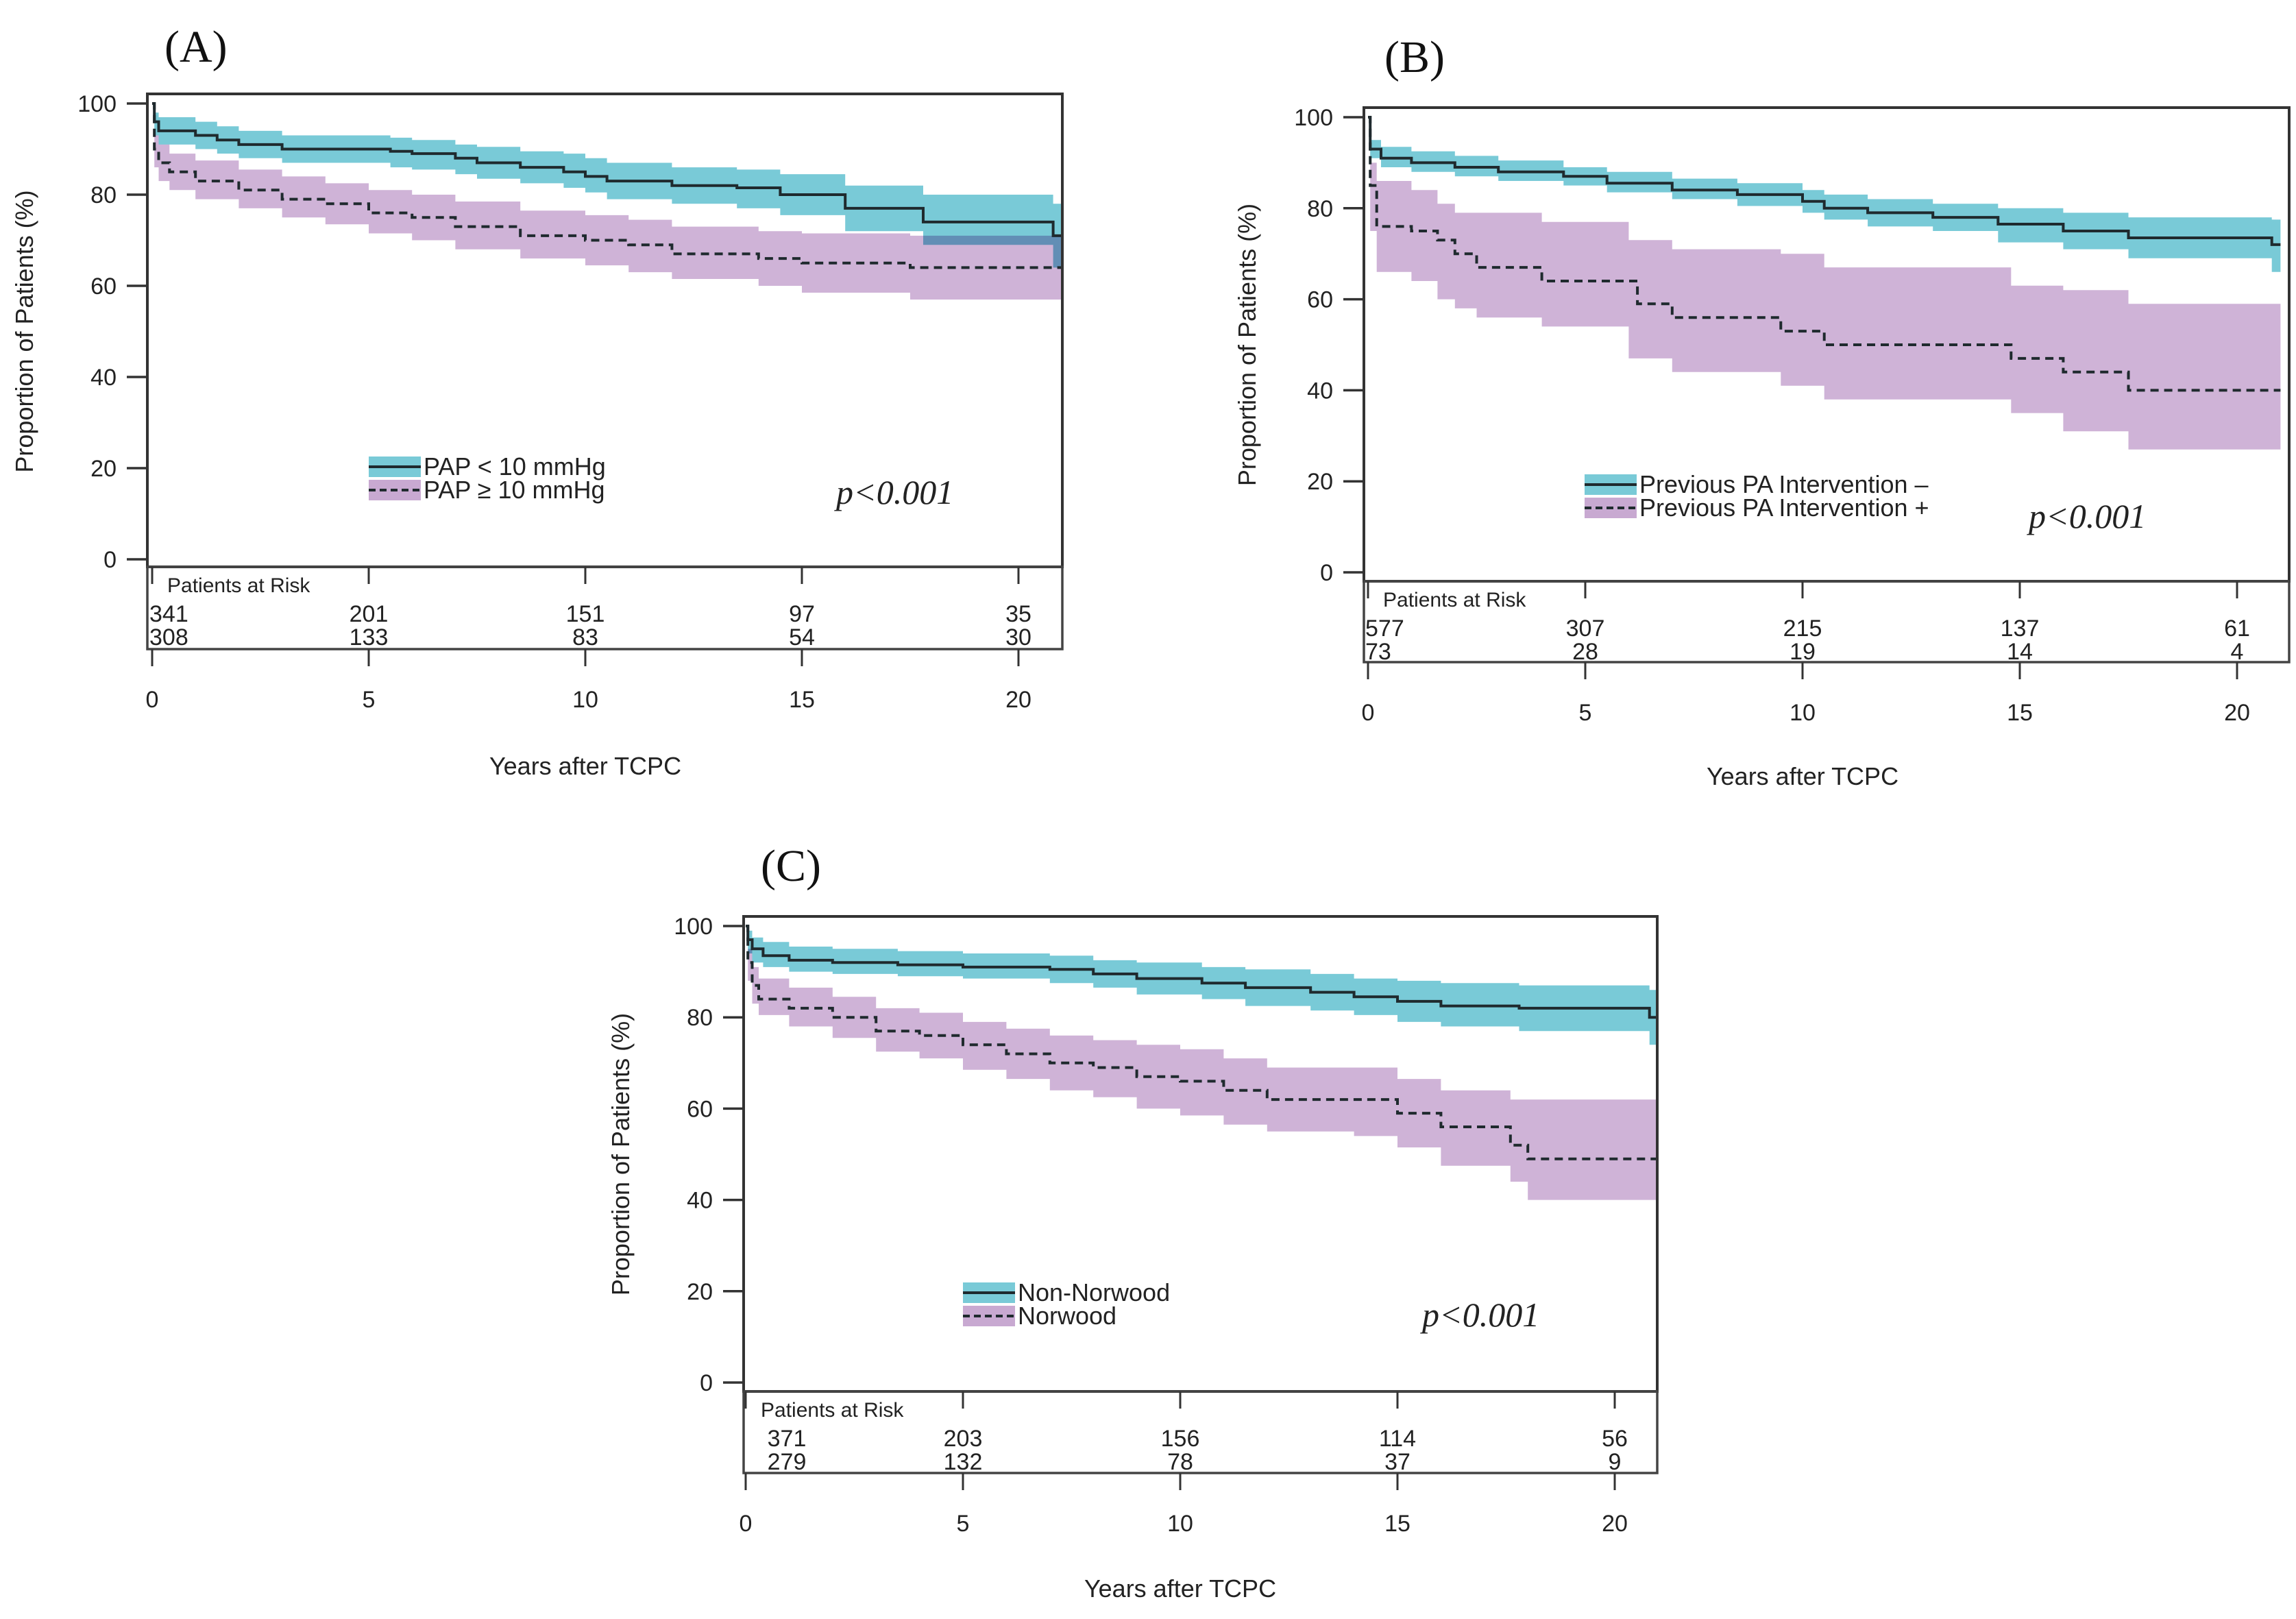 The width and height of the screenshot is (2296, 1619). What do you see at coordinates (964, 1462) in the screenshot?
I see `risk-count: 132` at bounding box center [964, 1462].